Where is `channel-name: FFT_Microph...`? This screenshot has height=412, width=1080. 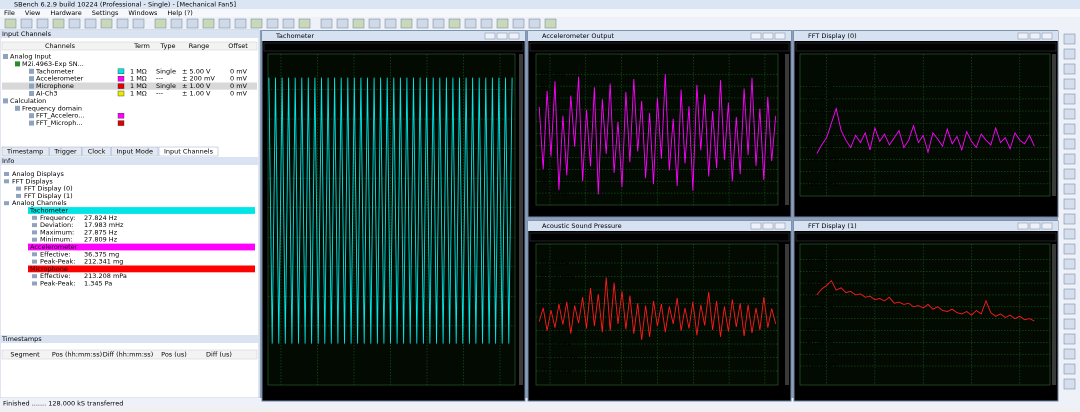
channel-name: FFT_Microph... is located at coordinates (59, 123).